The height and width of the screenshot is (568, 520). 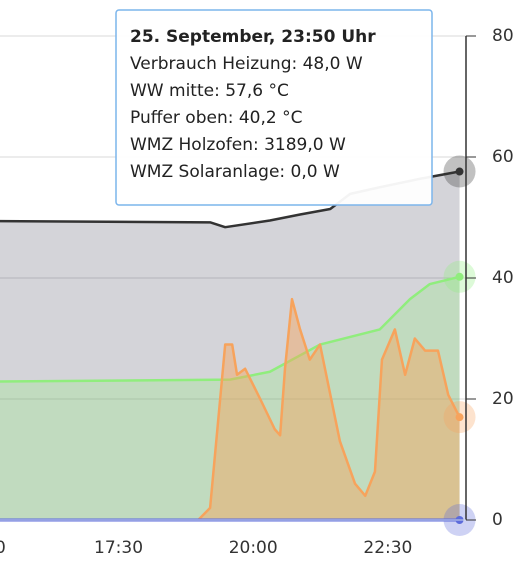 What do you see at coordinates (497, 520) in the screenshot?
I see `y-tick-label: 0` at bounding box center [497, 520].